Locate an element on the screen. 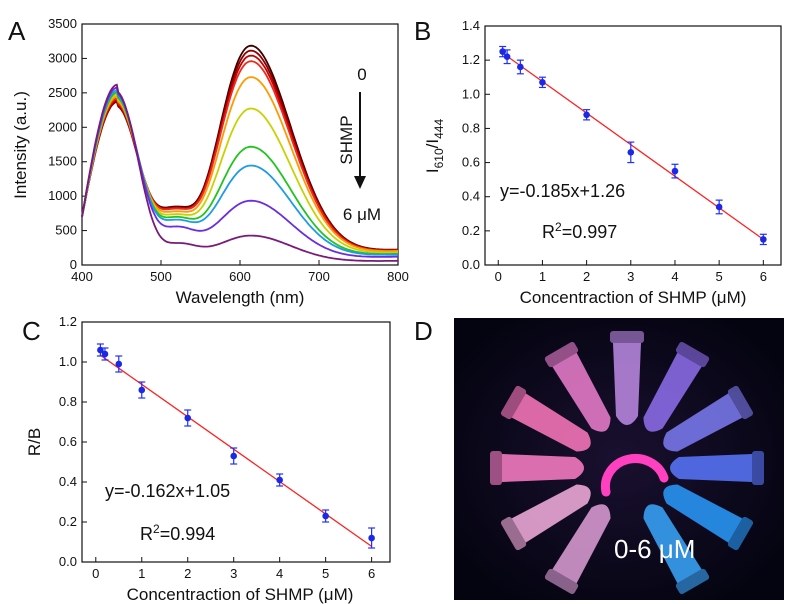 The width and height of the screenshot is (787, 604). panel-c-ytick-label: 0.8 is located at coordinates (68, 401).